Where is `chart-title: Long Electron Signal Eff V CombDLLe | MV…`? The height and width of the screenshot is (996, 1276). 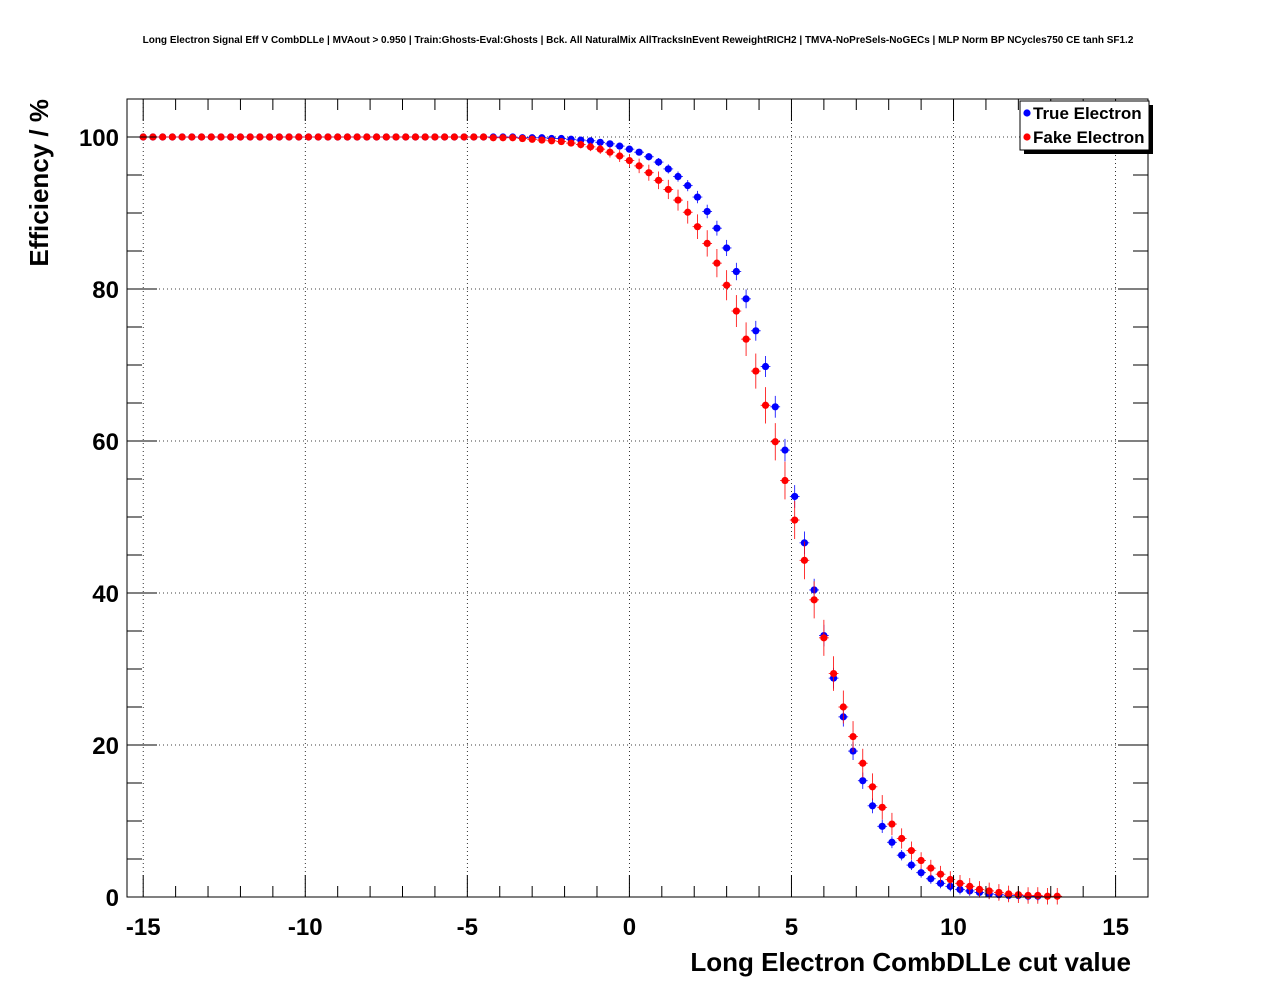 chart-title: Long Electron Signal Eff V CombDLLe | MV… is located at coordinates (638, 40).